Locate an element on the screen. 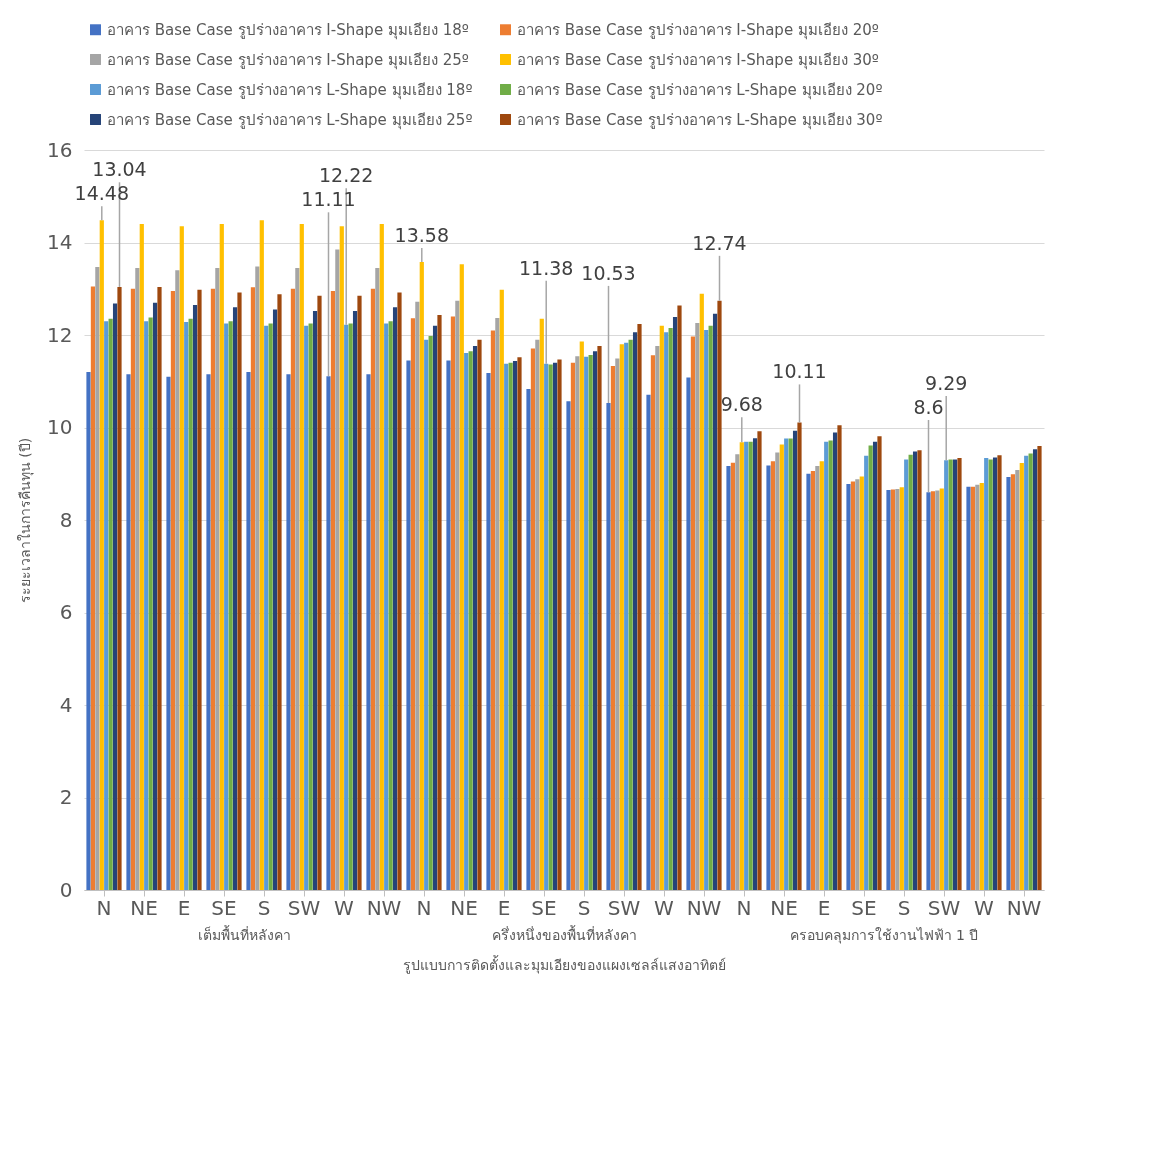  legend-label: อาคาร Base Case รูปร่างอาคาร I-Shape มุมเอียง 18º is located at coordinates (288, 30).